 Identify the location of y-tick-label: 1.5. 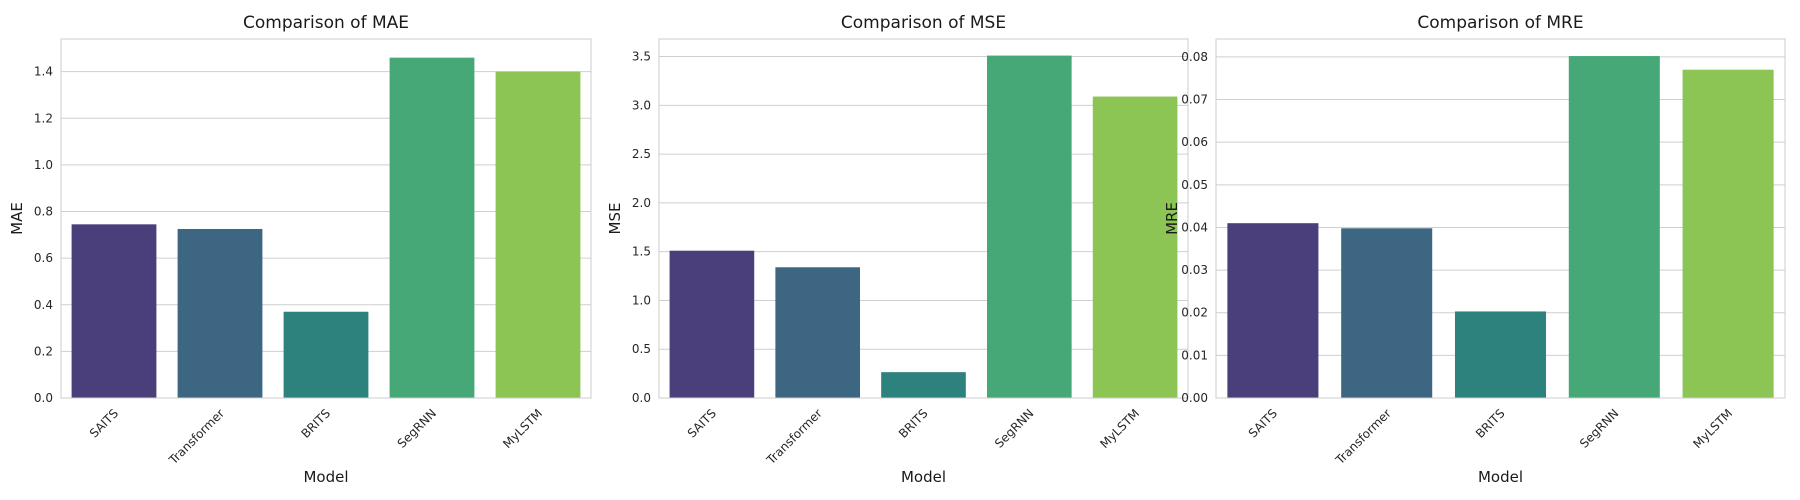
(641, 252).